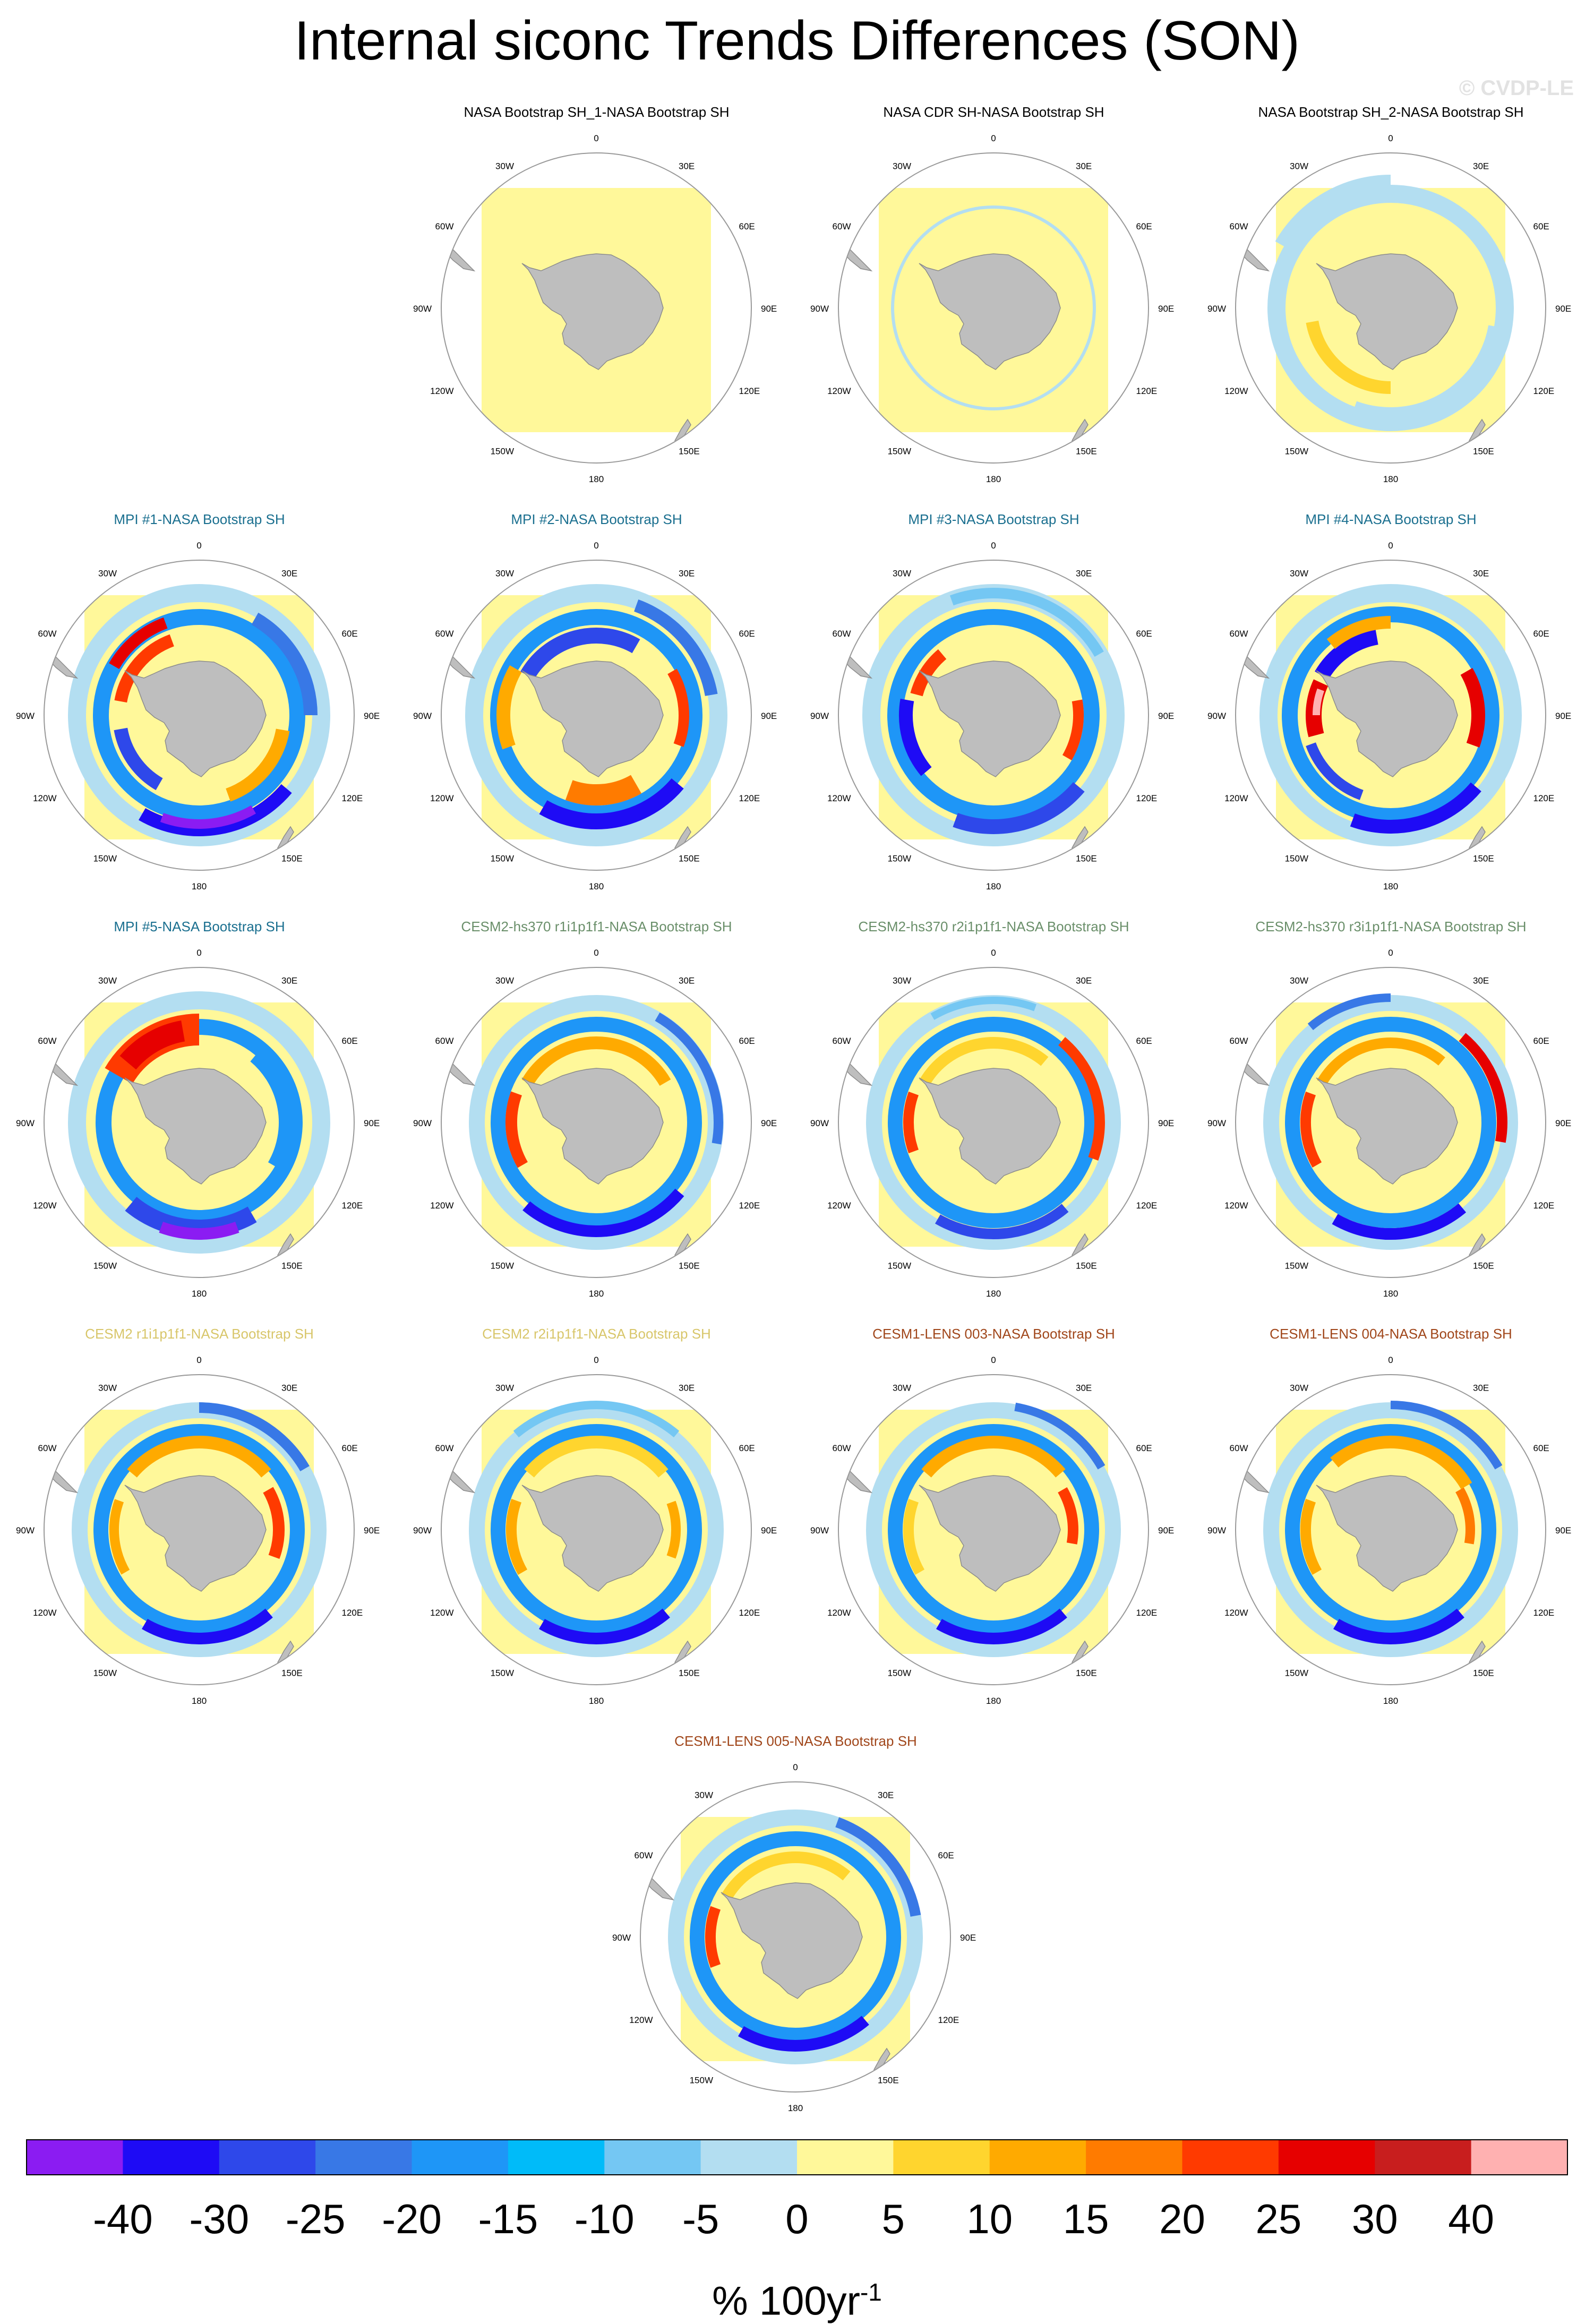 This screenshot has height=2324, width=1594. Describe the element at coordinates (1391, 926) in the screenshot. I see `panel-title: CESM2-hs370 r3i1p1f1-NASA Bootstrap SH` at that location.